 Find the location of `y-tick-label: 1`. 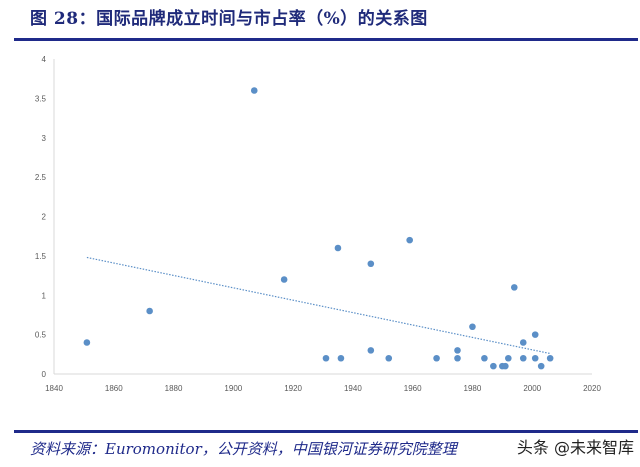

y-tick-label: 1 is located at coordinates (44, 295).